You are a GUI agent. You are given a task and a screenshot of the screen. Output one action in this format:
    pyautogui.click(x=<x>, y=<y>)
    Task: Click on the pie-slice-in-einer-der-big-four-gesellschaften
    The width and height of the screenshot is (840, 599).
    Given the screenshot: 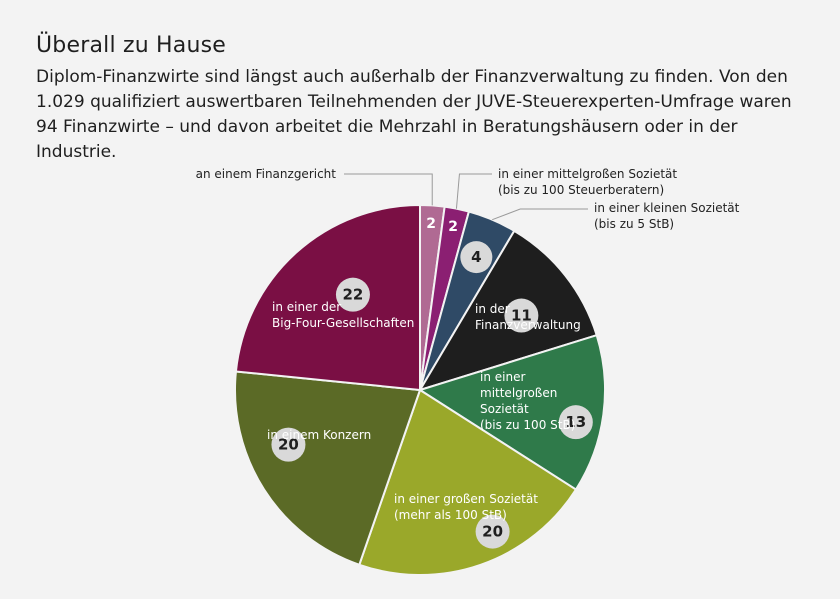 What is the action you would take?
    pyautogui.click(x=327, y=297)
    